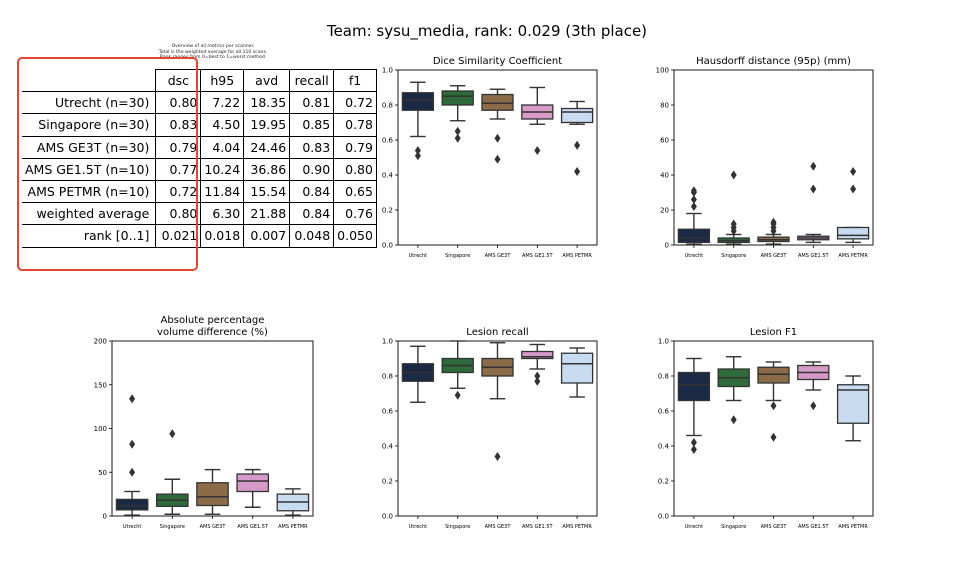 This screenshot has width=974, height=574. I want to click on y-tick-label: 40, so click(664, 176).